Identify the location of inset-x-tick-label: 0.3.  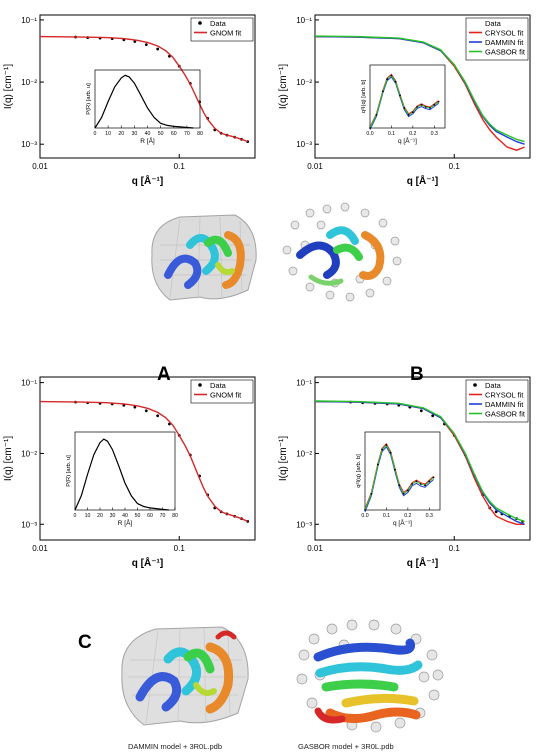
(434, 134).